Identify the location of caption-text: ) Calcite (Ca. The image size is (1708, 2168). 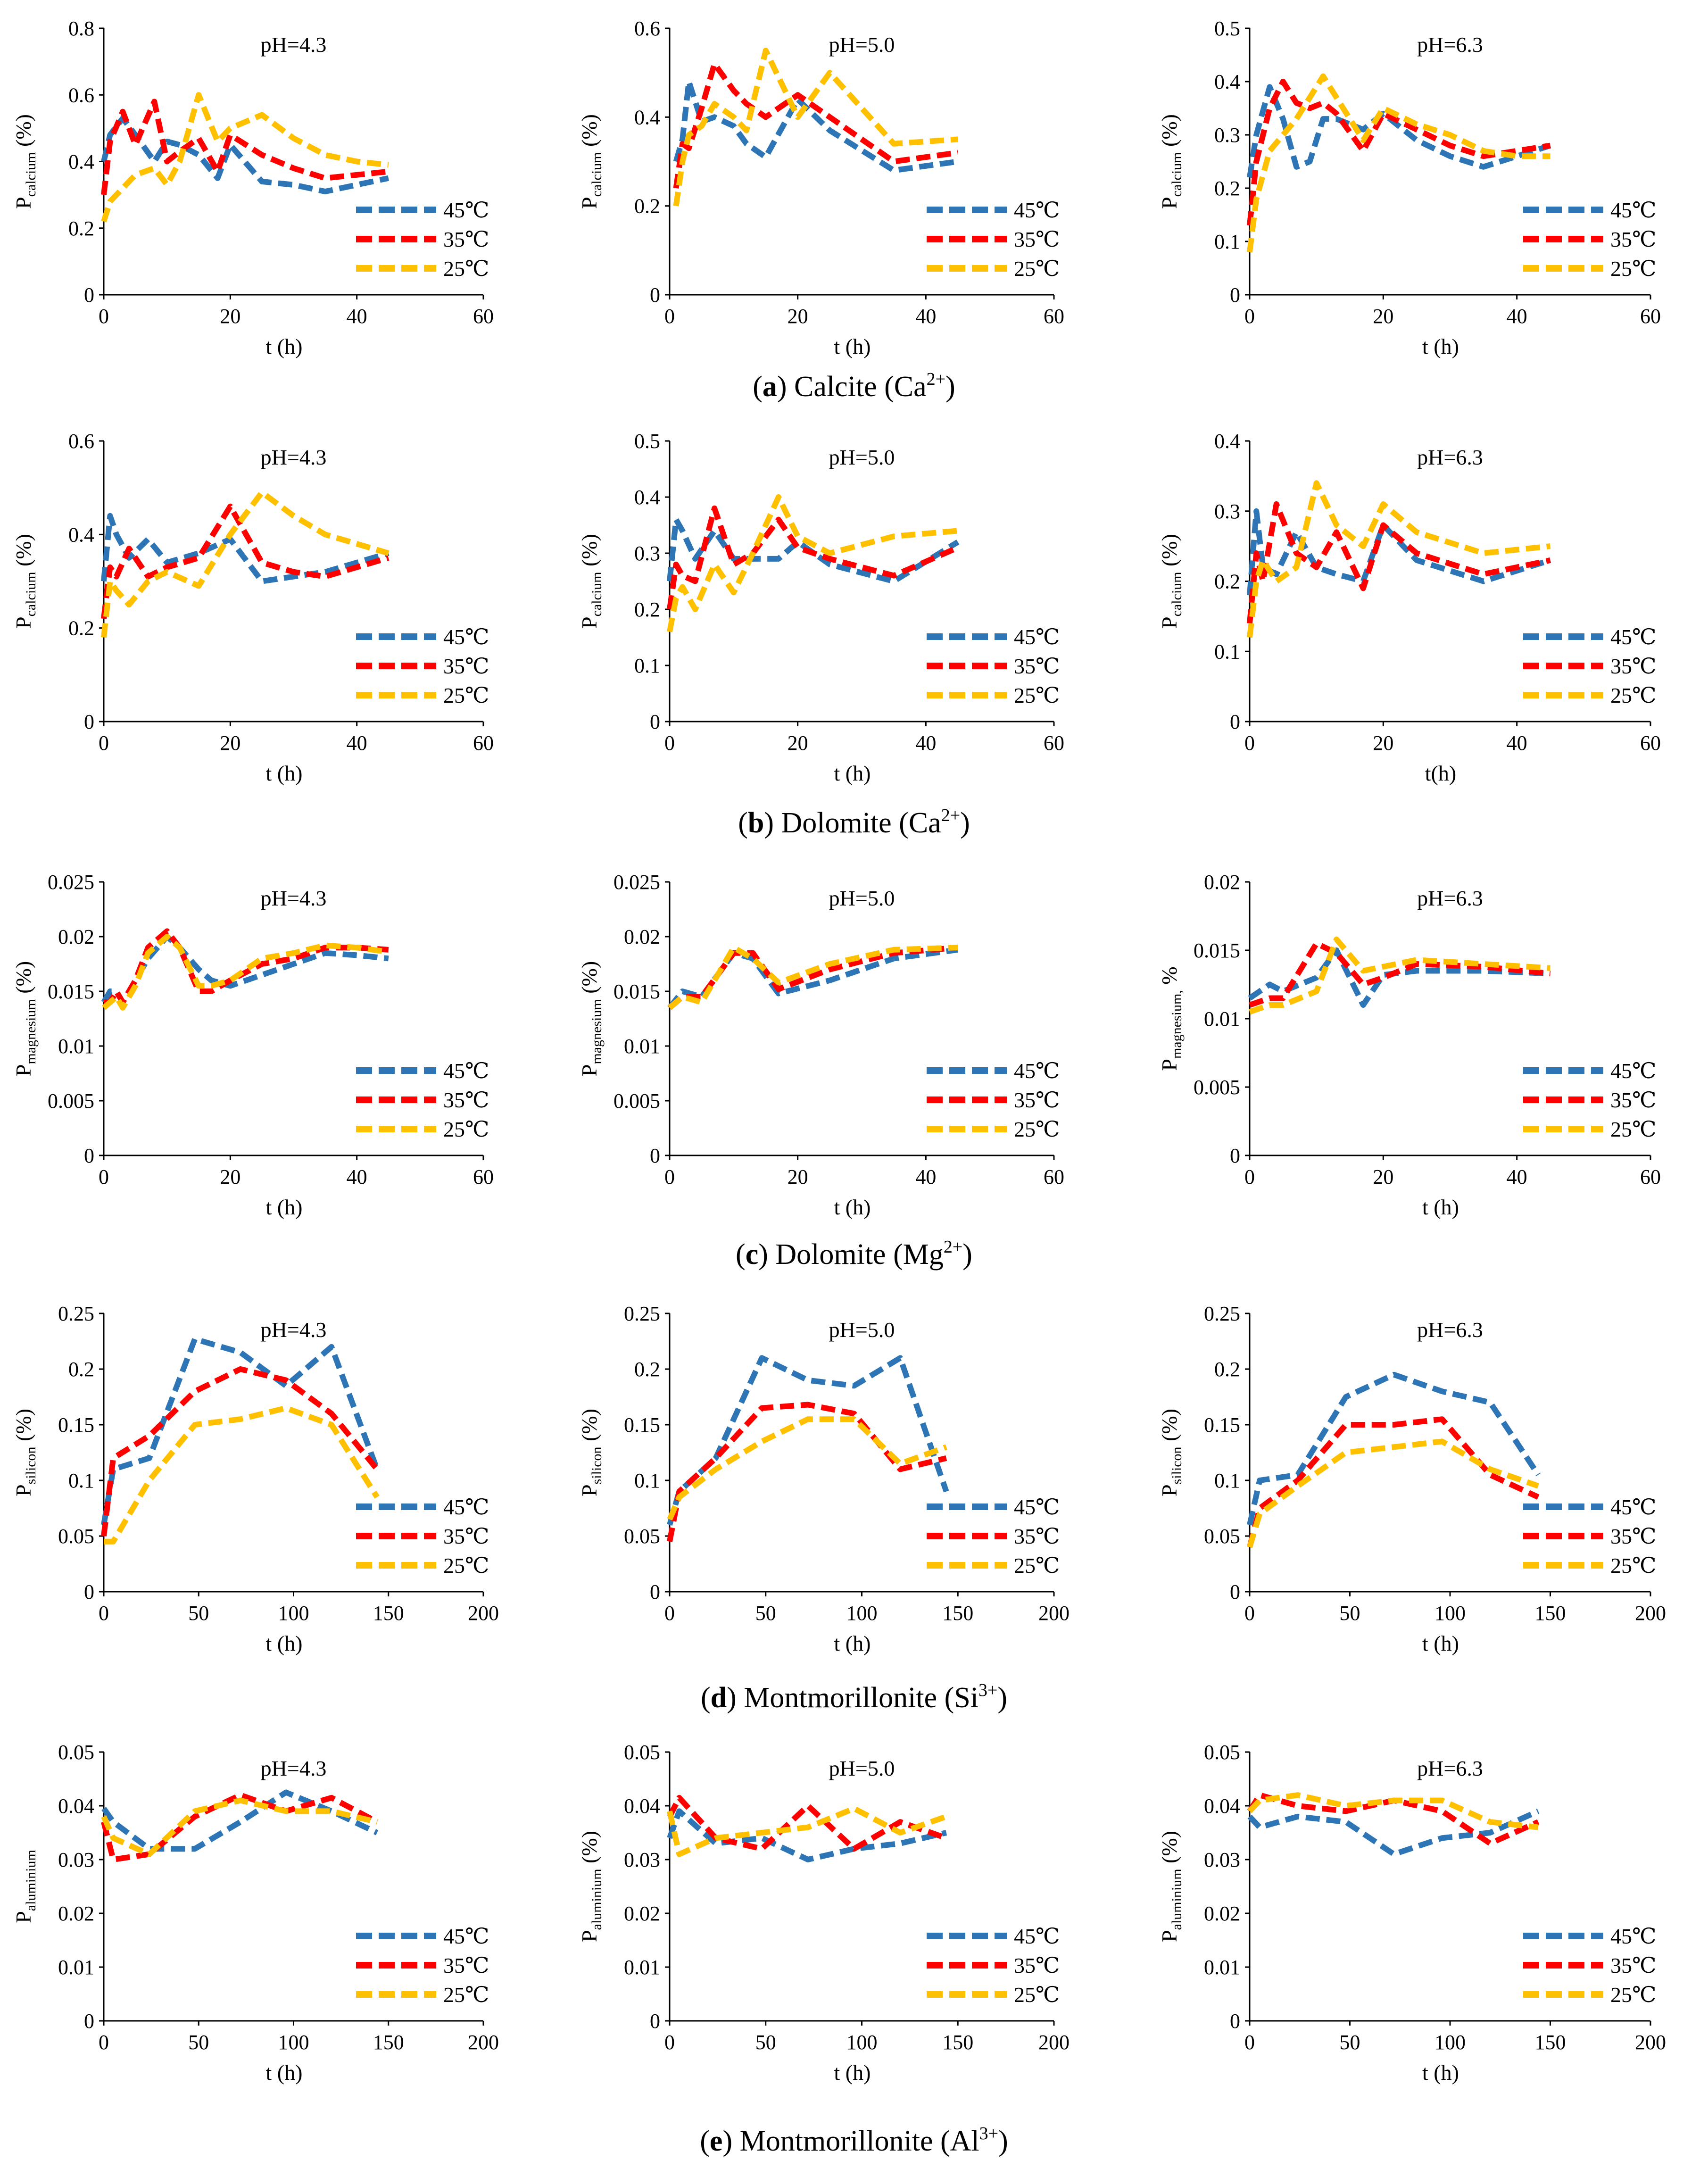
(852, 387).